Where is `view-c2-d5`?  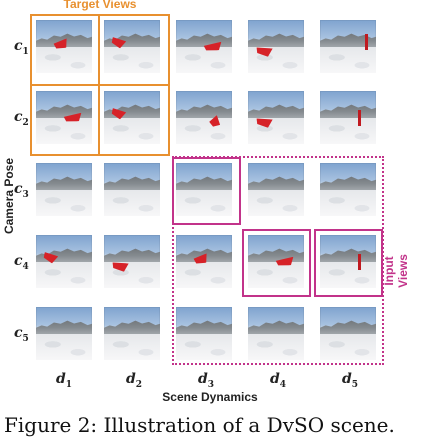 view-c2-d5 is located at coordinates (348, 117).